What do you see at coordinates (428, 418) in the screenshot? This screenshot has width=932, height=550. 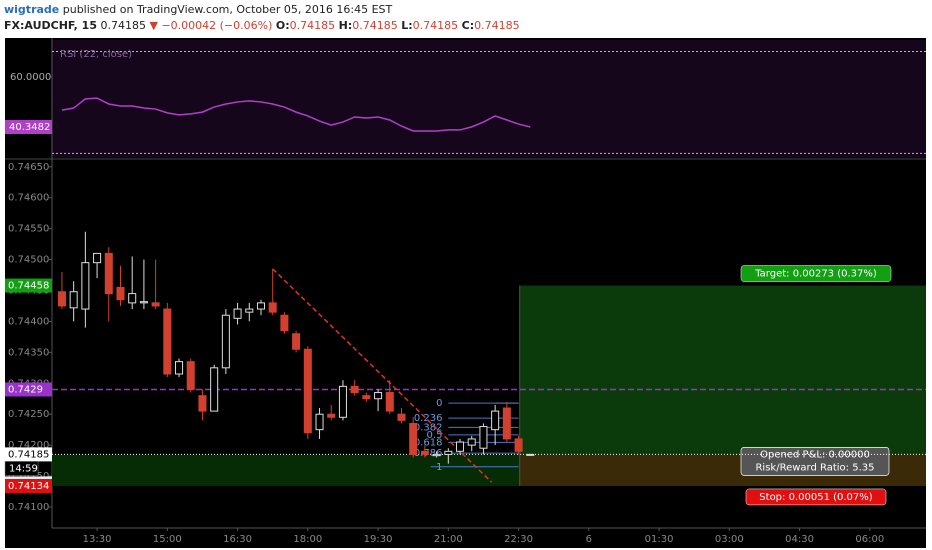 I see `fib-label: 0.236` at bounding box center [428, 418].